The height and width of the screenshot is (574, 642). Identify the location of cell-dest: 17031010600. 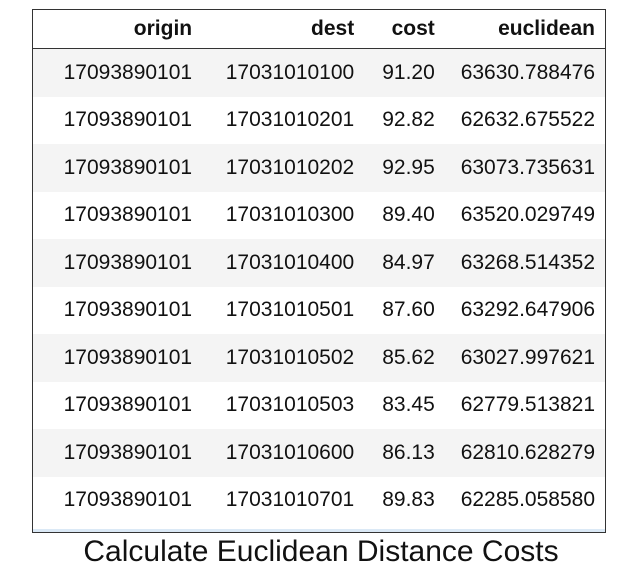
(273, 453).